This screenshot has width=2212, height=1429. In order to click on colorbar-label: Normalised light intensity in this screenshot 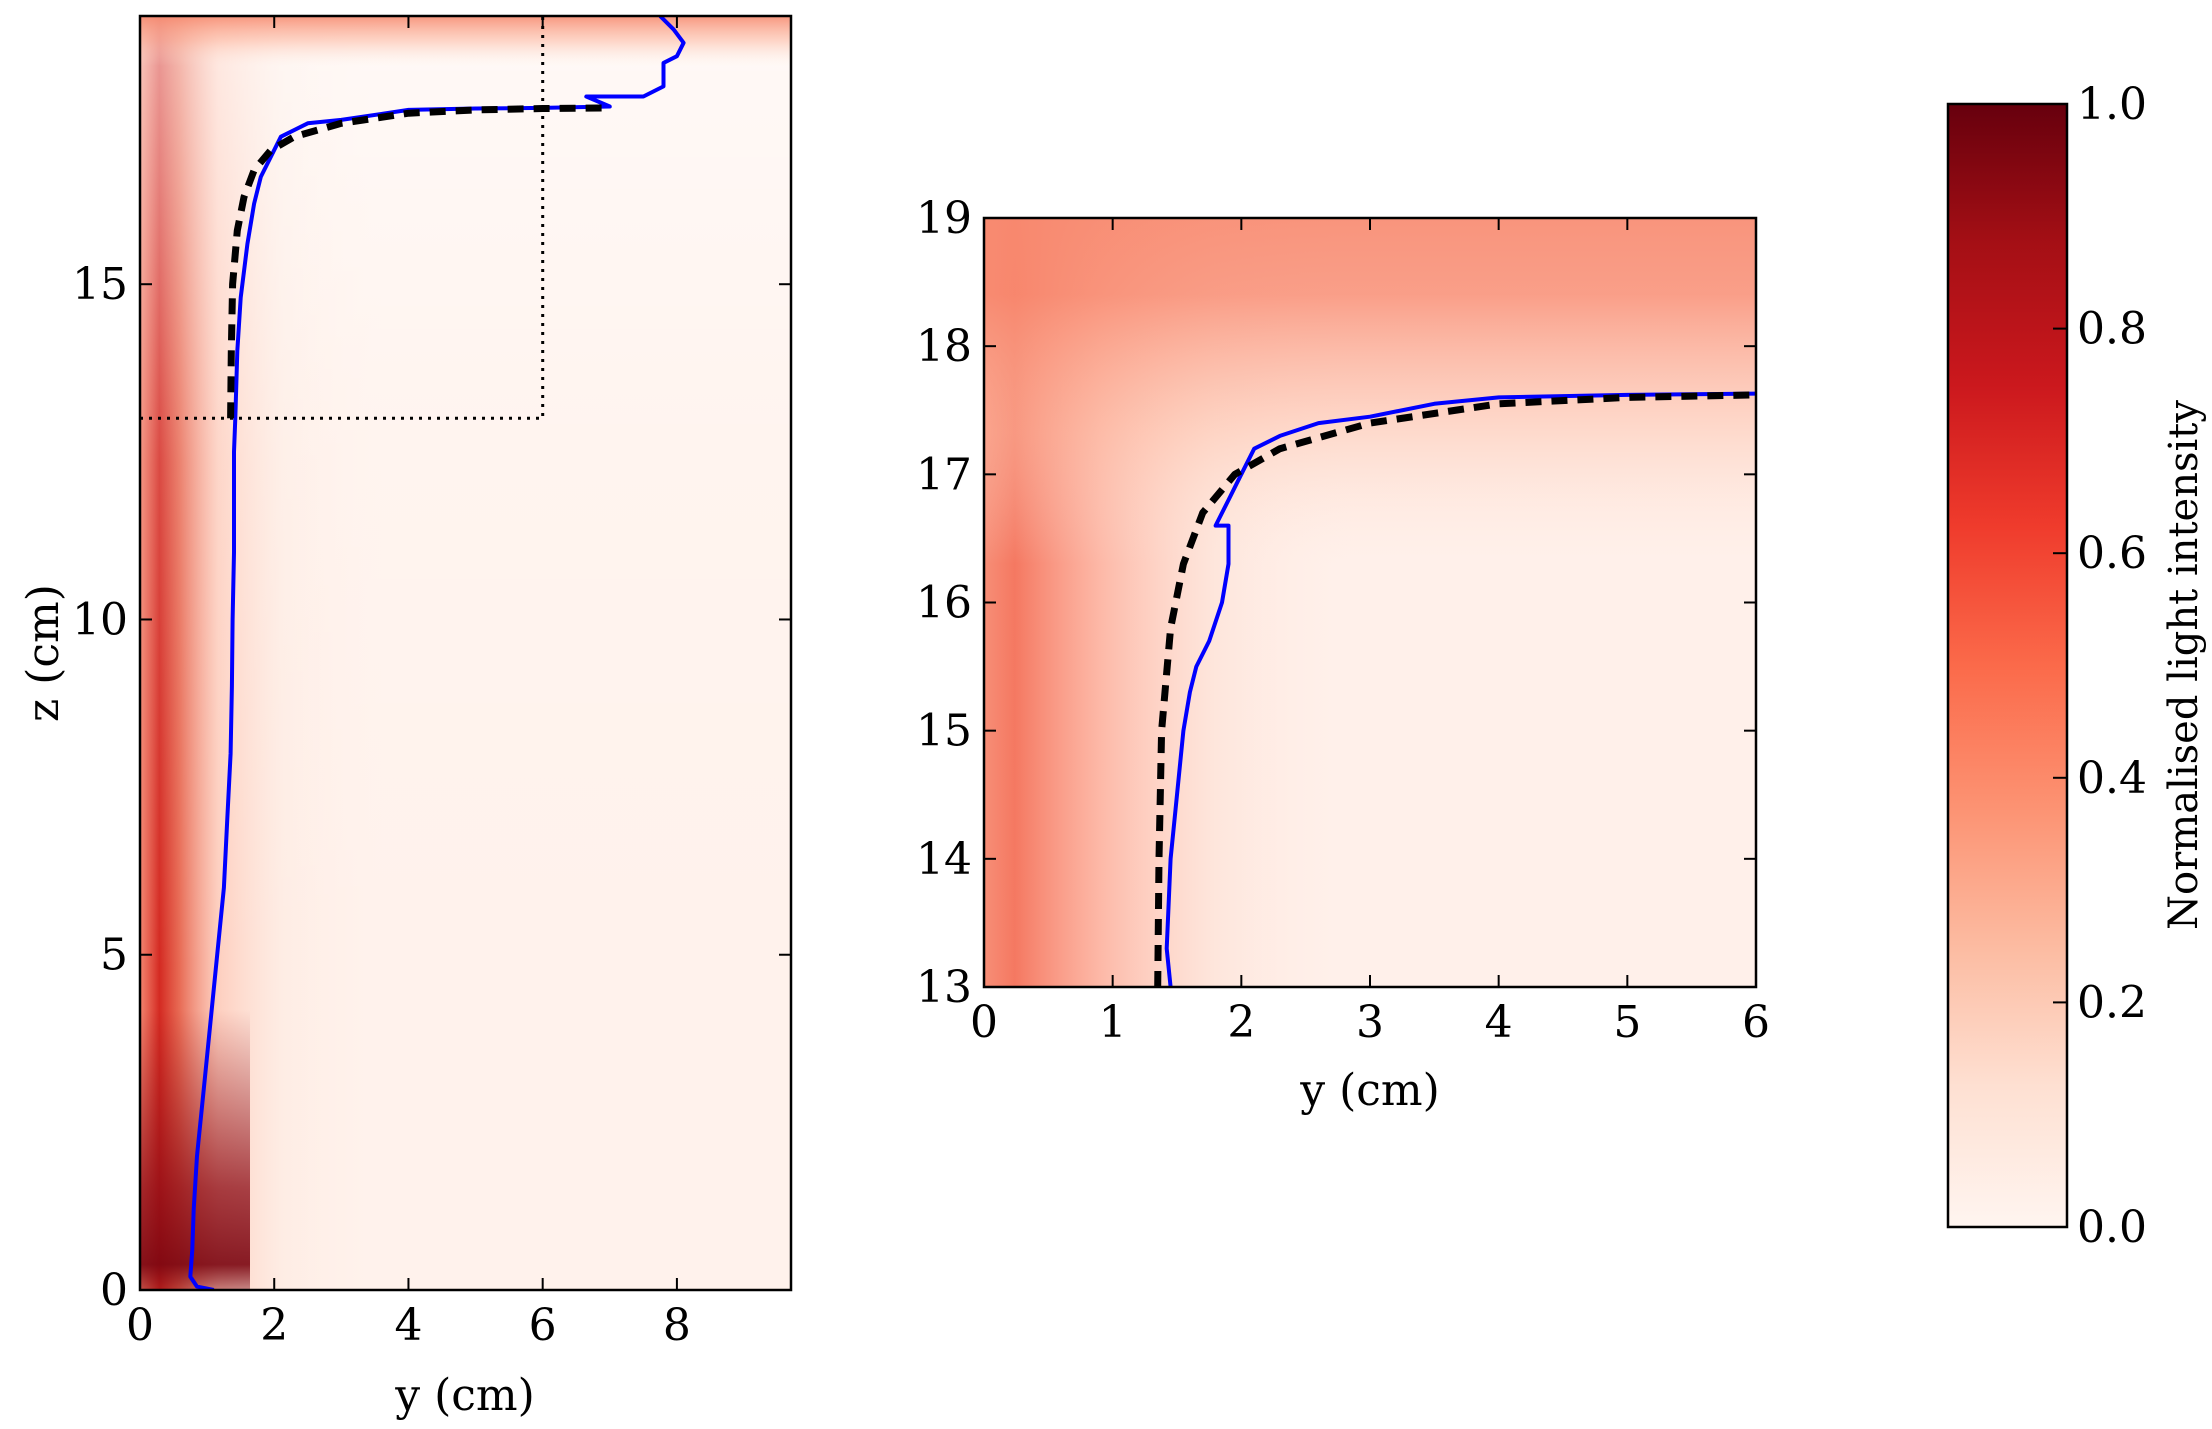, I will do `click(2184, 665)`.